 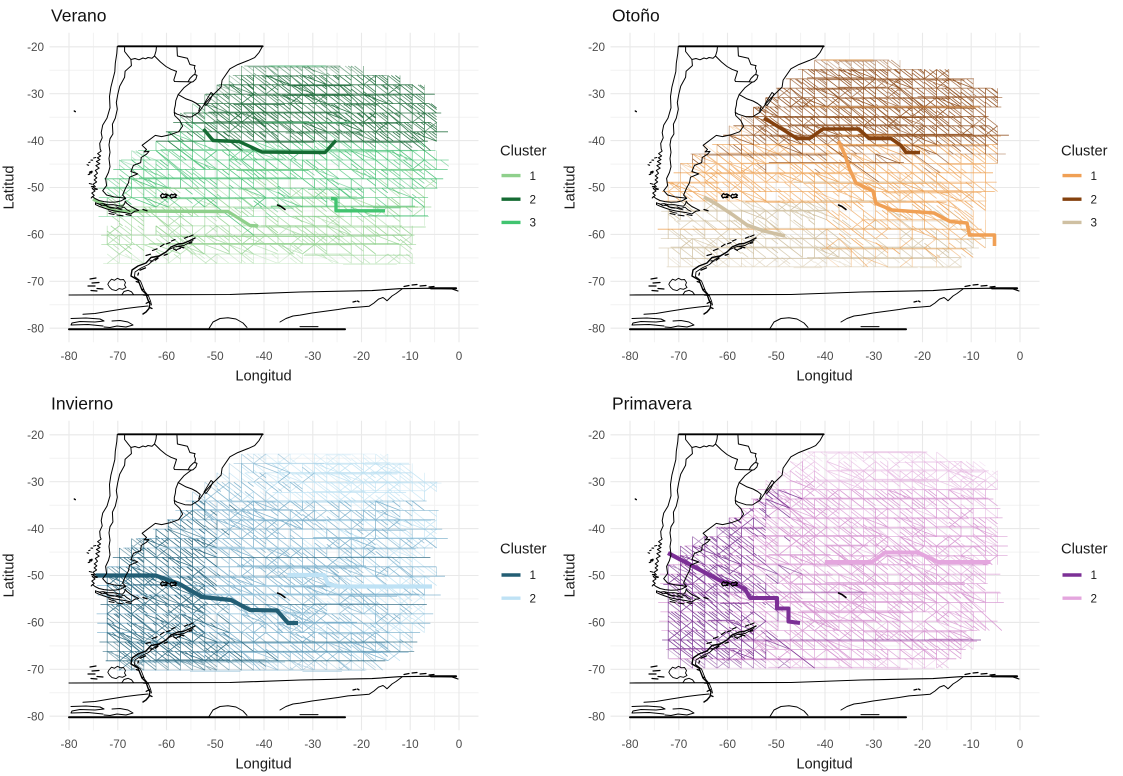 What do you see at coordinates (78, 16) in the screenshot?
I see `svg-text: Verano` at bounding box center [78, 16].